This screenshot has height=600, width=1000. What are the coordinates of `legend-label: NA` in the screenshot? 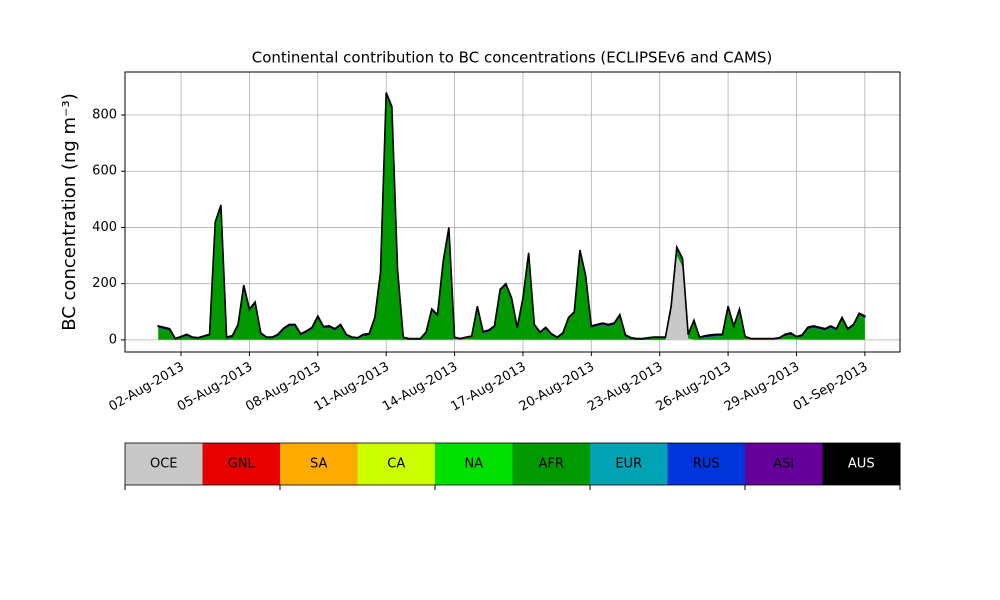 It's located at (473, 464).